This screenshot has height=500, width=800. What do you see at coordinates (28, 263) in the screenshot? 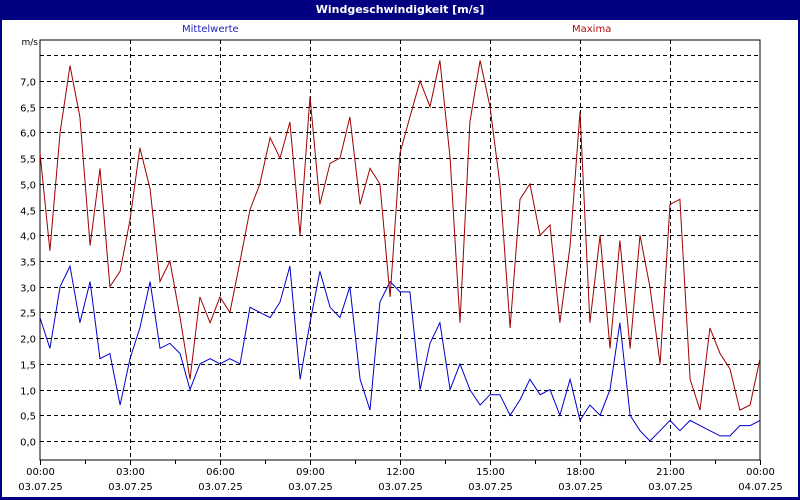
I see `y-tick-label: 3,5` at bounding box center [28, 263].